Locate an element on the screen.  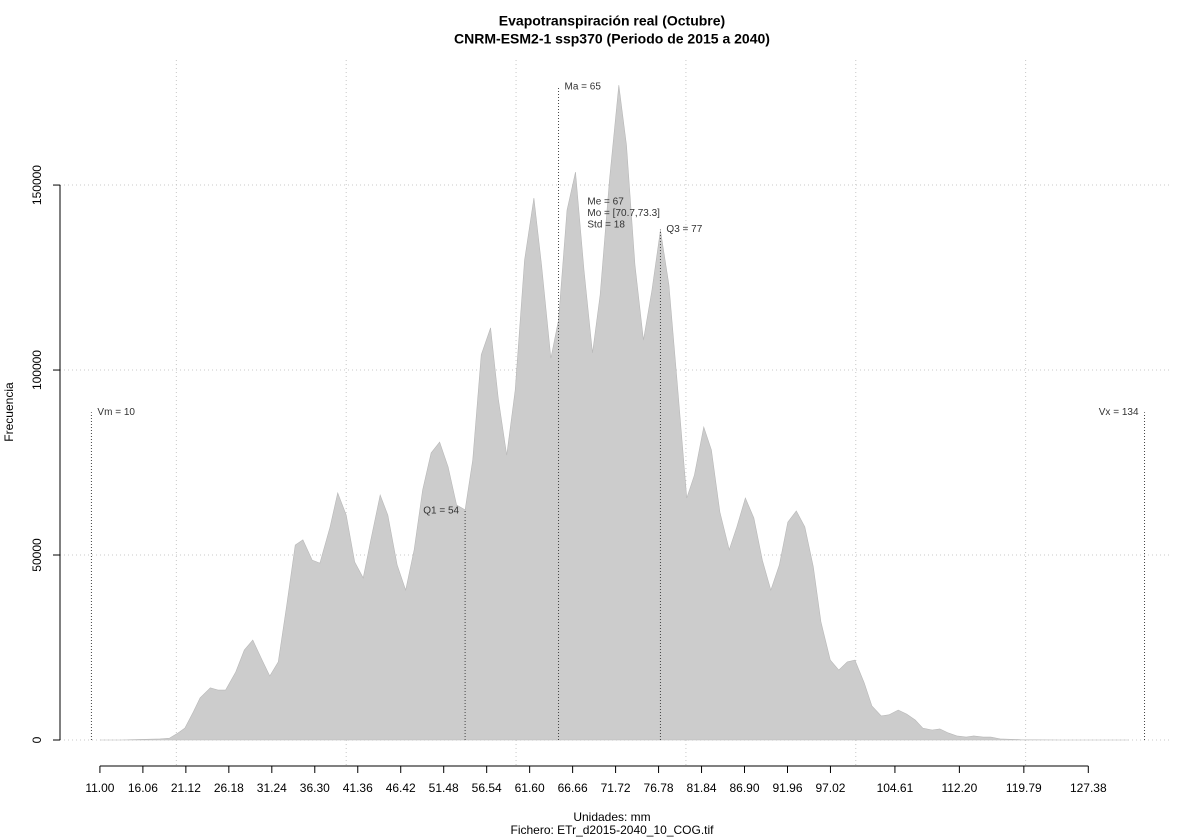
x-tick-label: 36.30 is located at coordinates (315, 788).